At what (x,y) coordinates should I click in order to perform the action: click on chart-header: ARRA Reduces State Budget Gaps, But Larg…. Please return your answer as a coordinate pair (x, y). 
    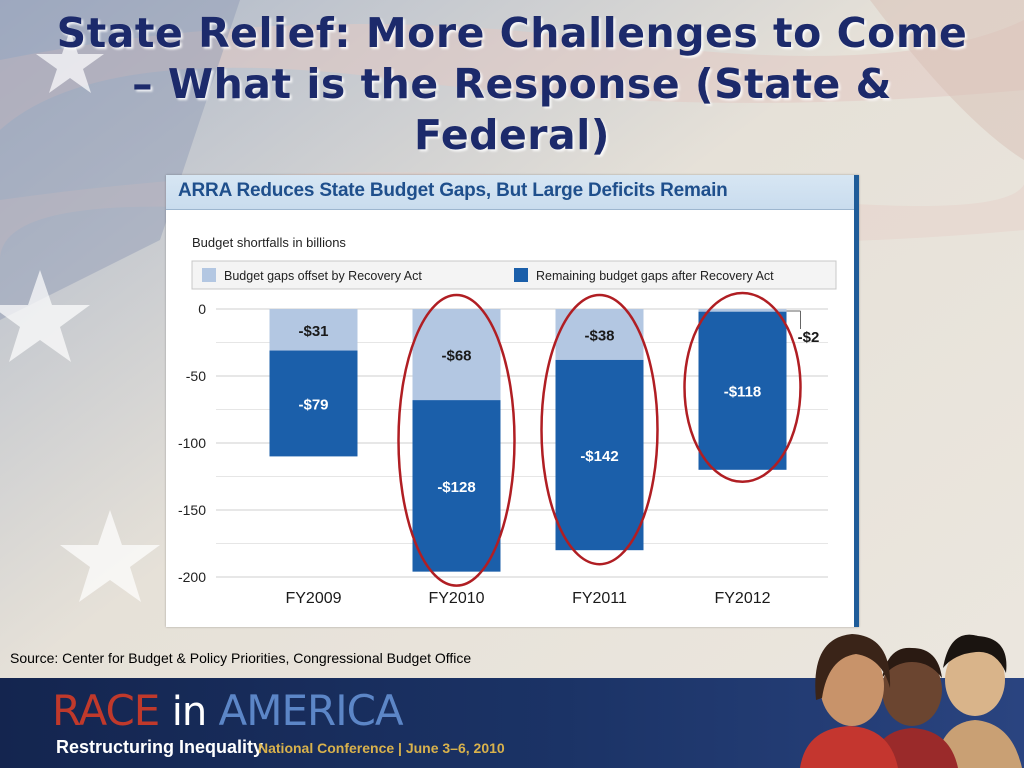
    Looking at the image, I should click on (512, 192).